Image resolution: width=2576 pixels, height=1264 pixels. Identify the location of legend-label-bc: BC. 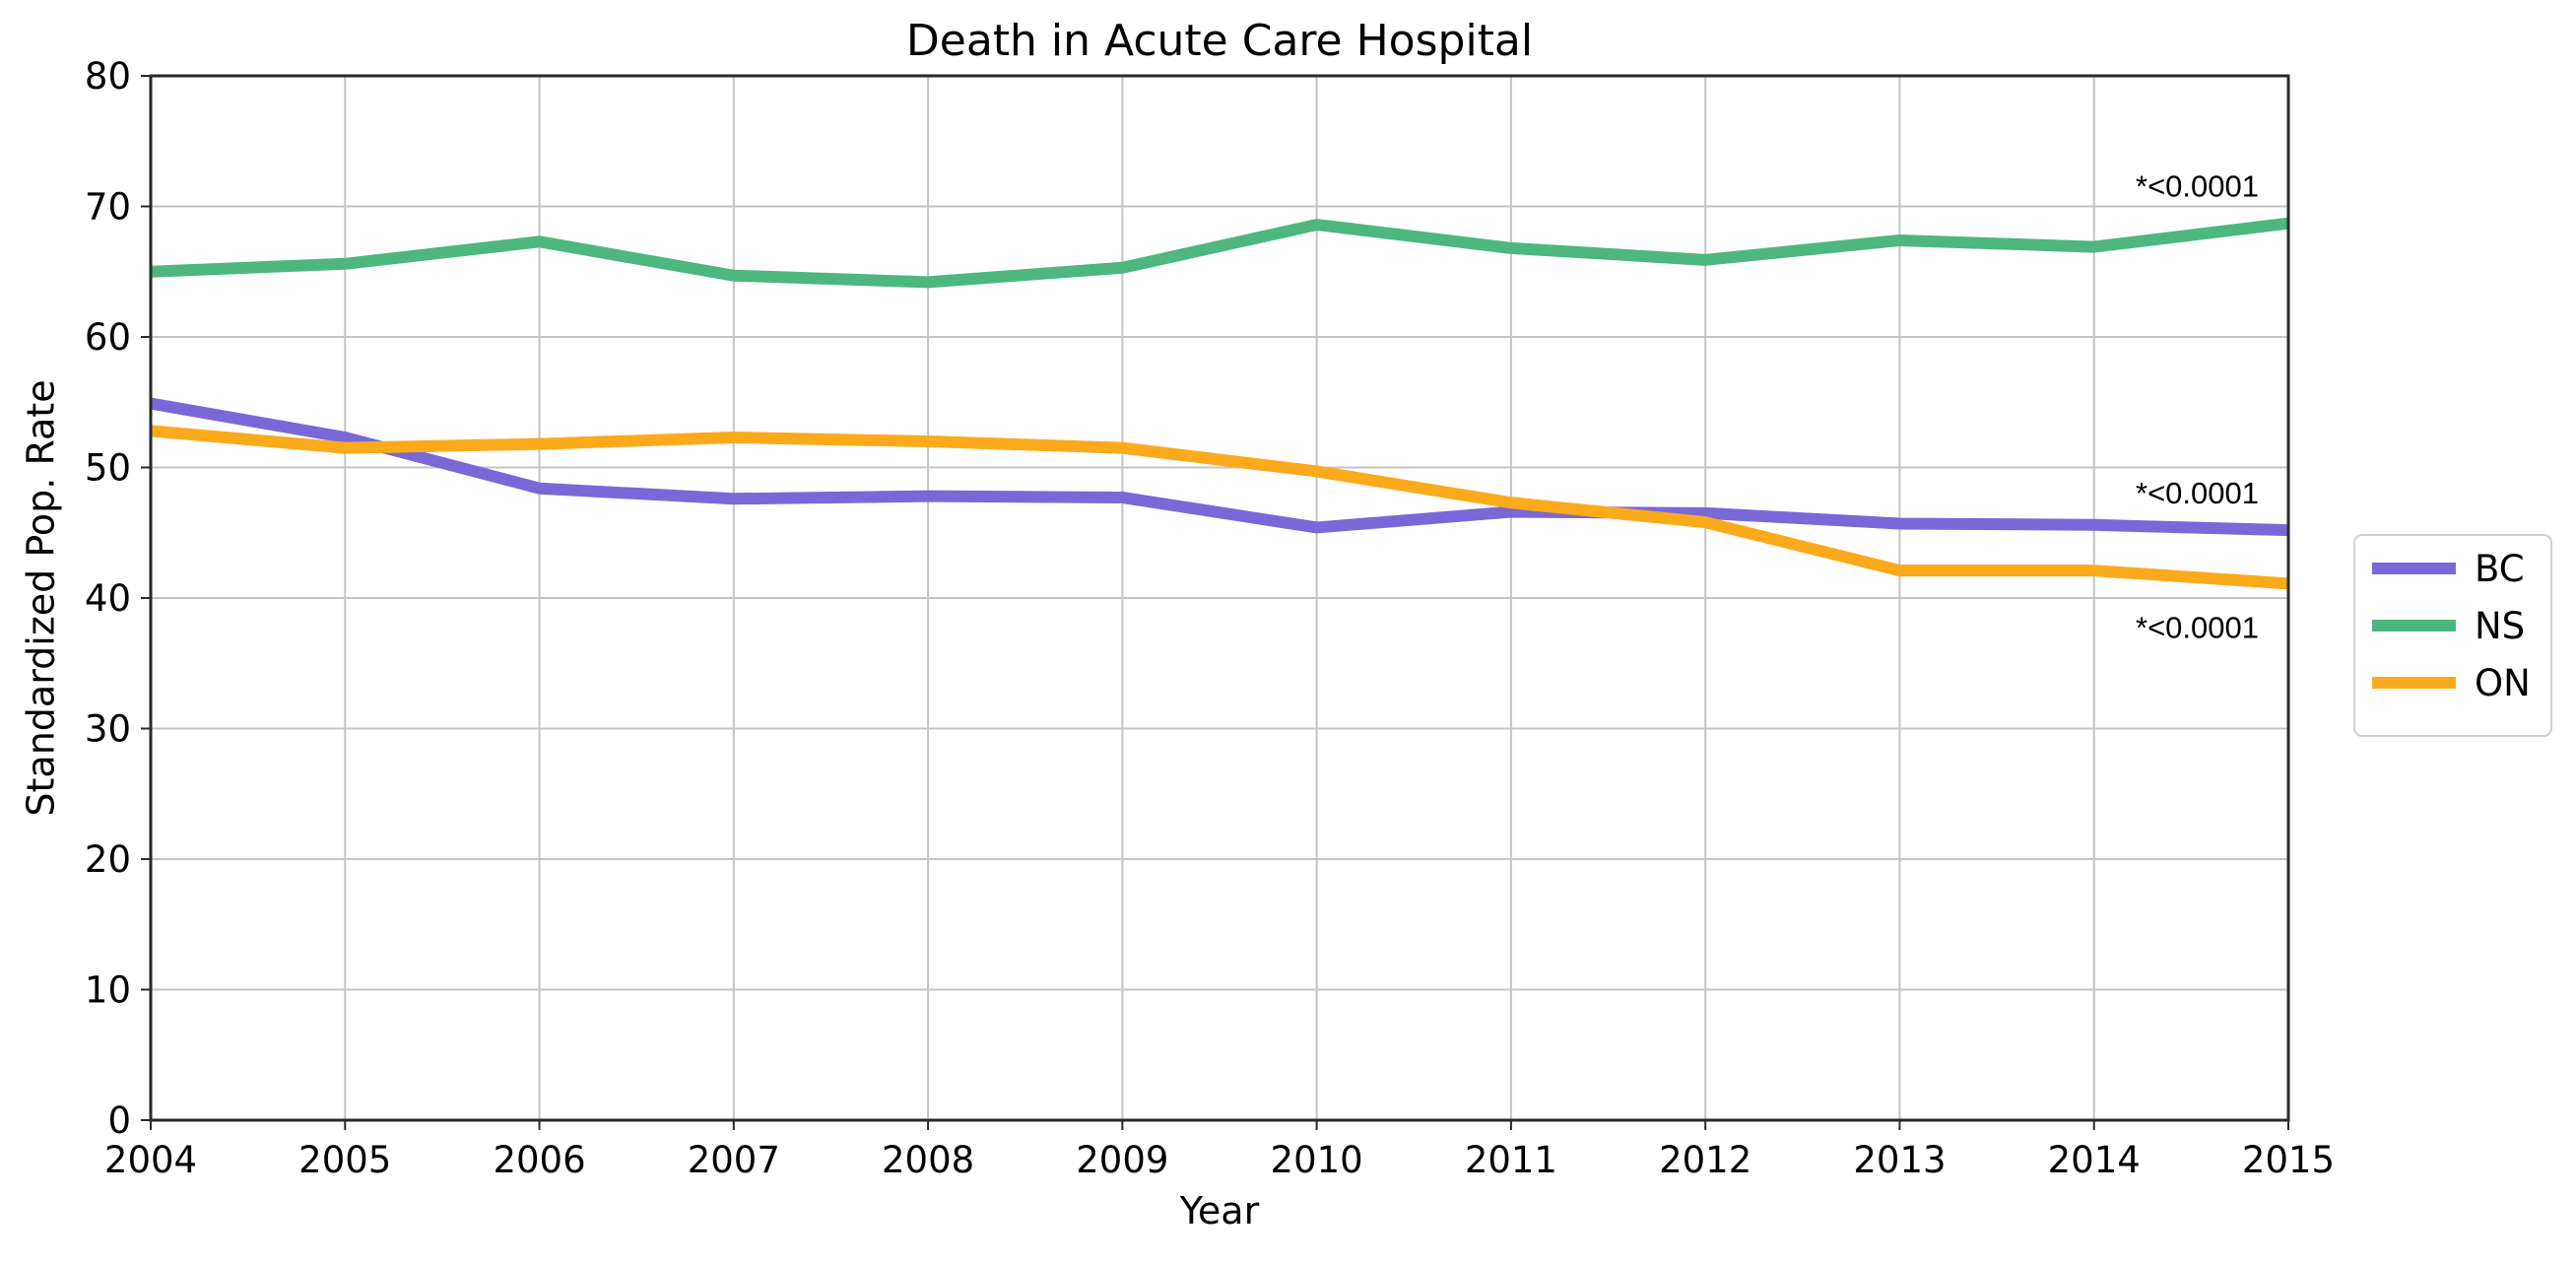
(2500, 569).